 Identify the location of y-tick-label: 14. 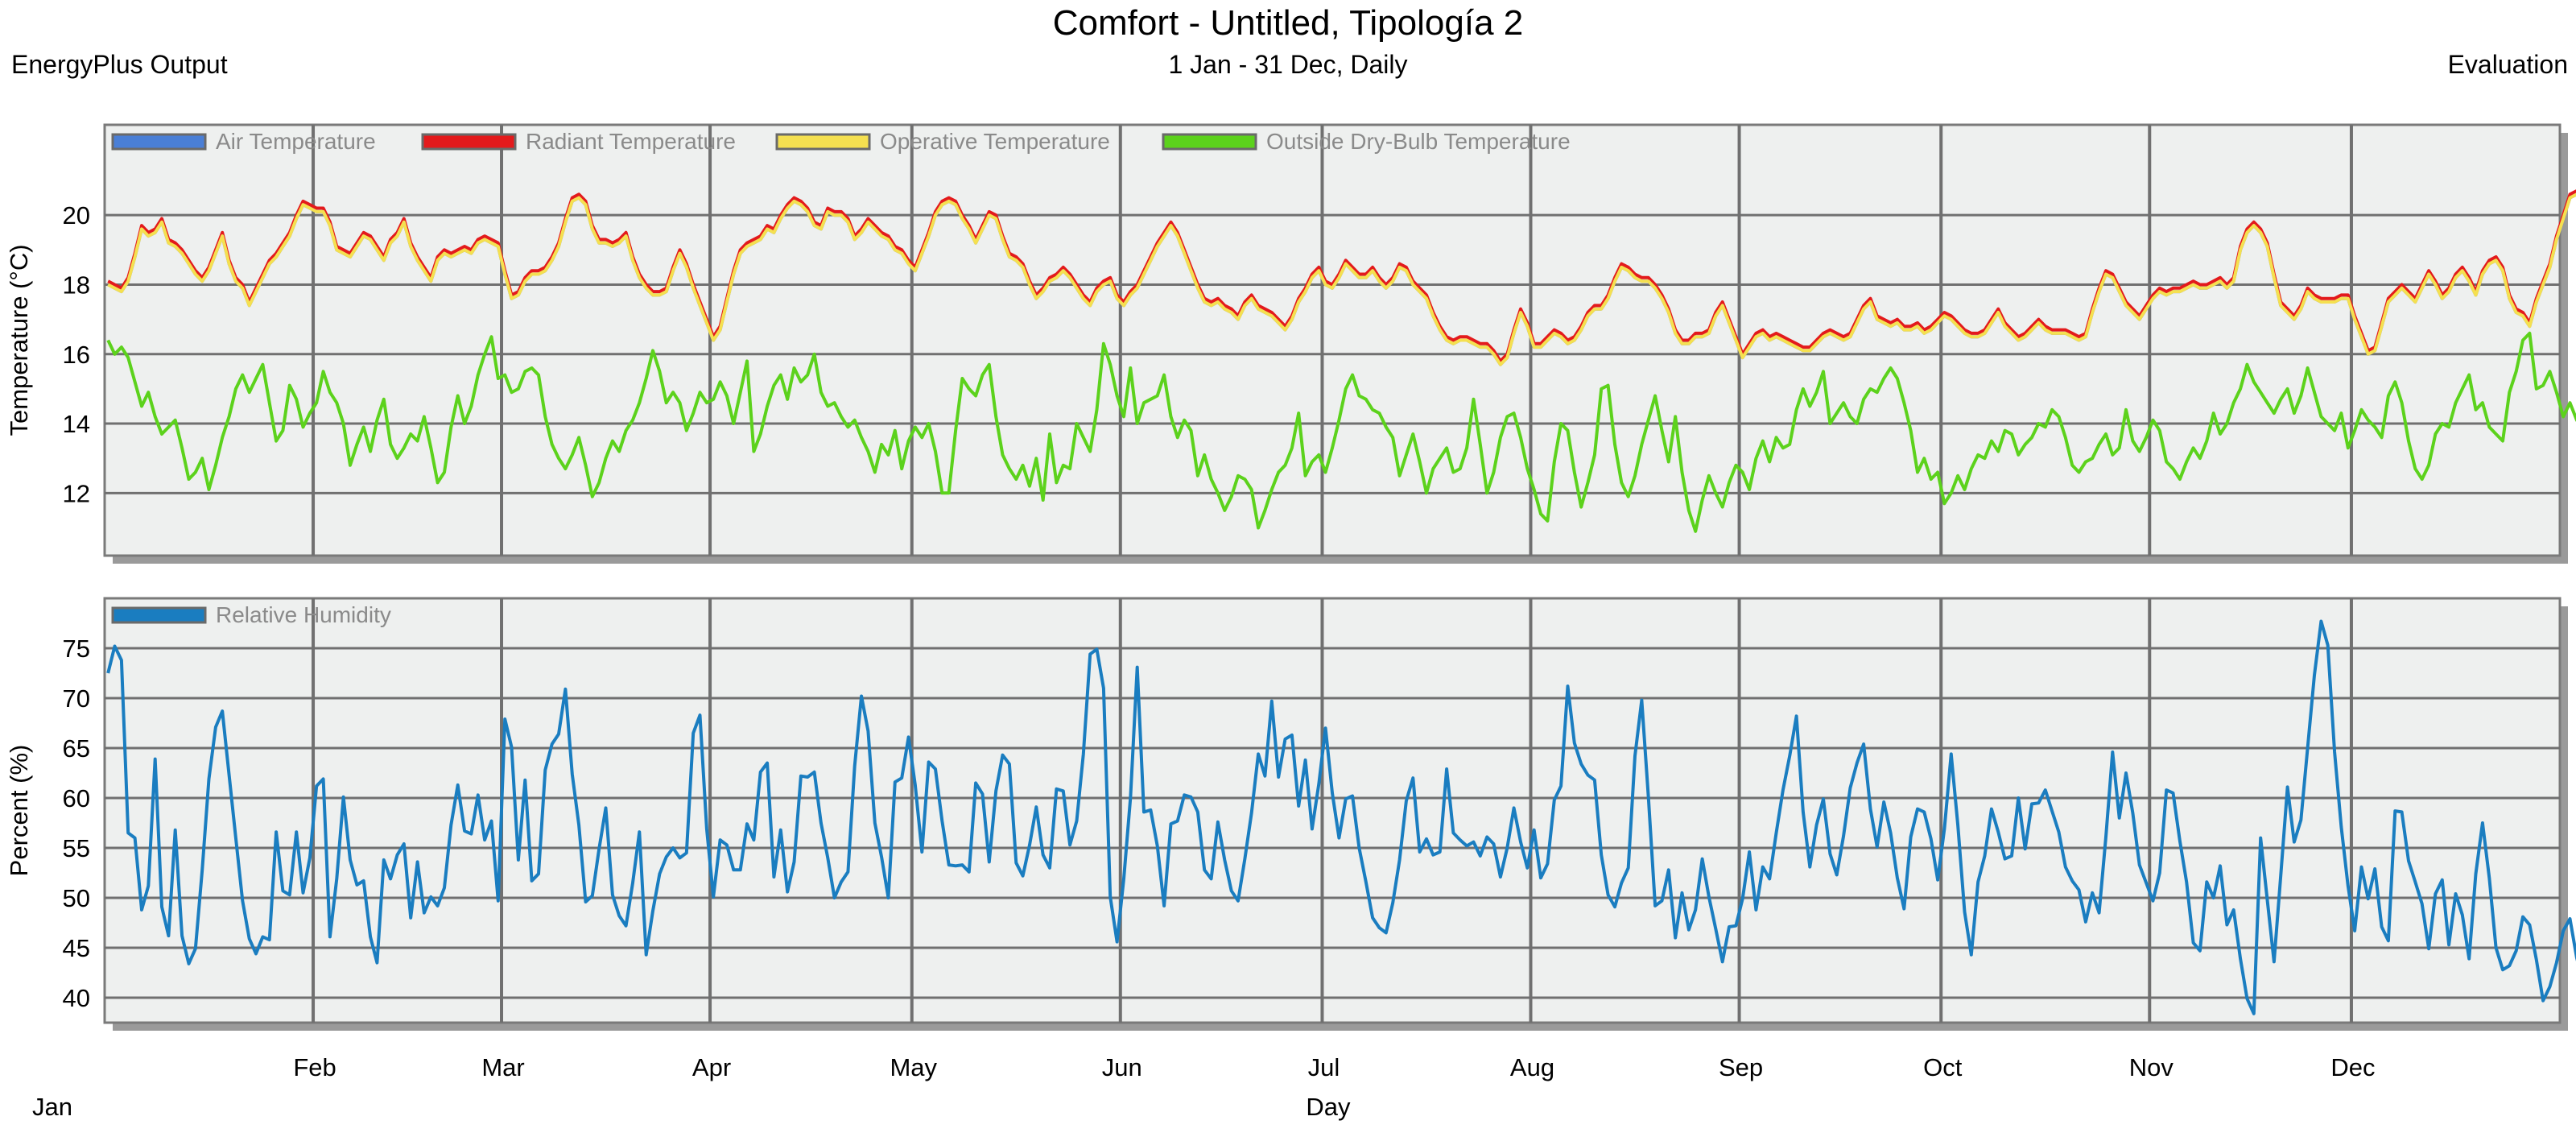
(76, 424).